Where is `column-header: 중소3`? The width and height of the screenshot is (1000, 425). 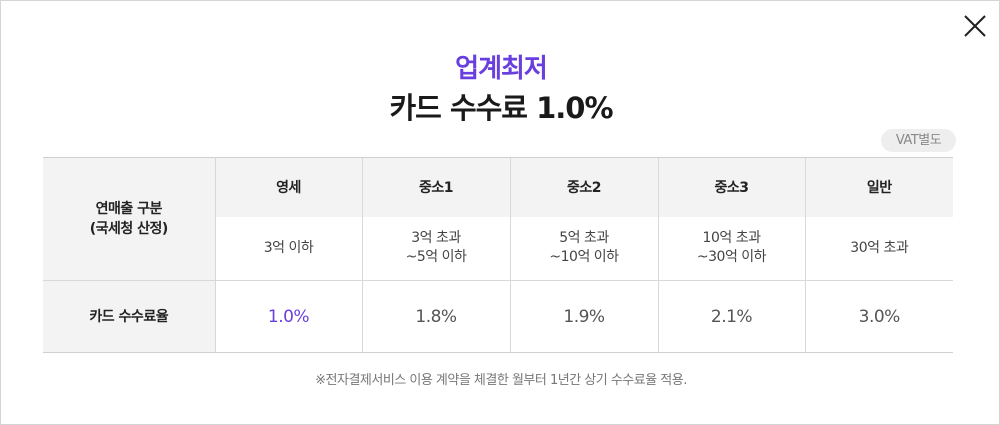
column-header: 중소3 is located at coordinates (731, 187).